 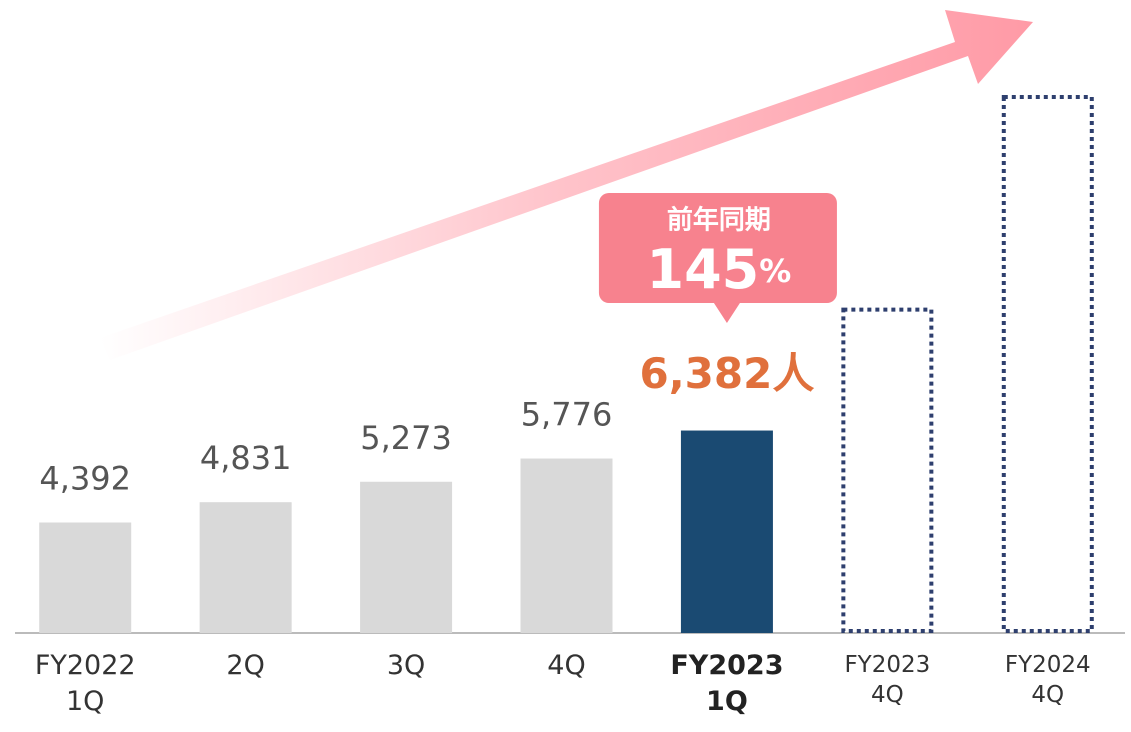 I want to click on x-tick-label: FY2022 1Q, so click(x=85, y=683).